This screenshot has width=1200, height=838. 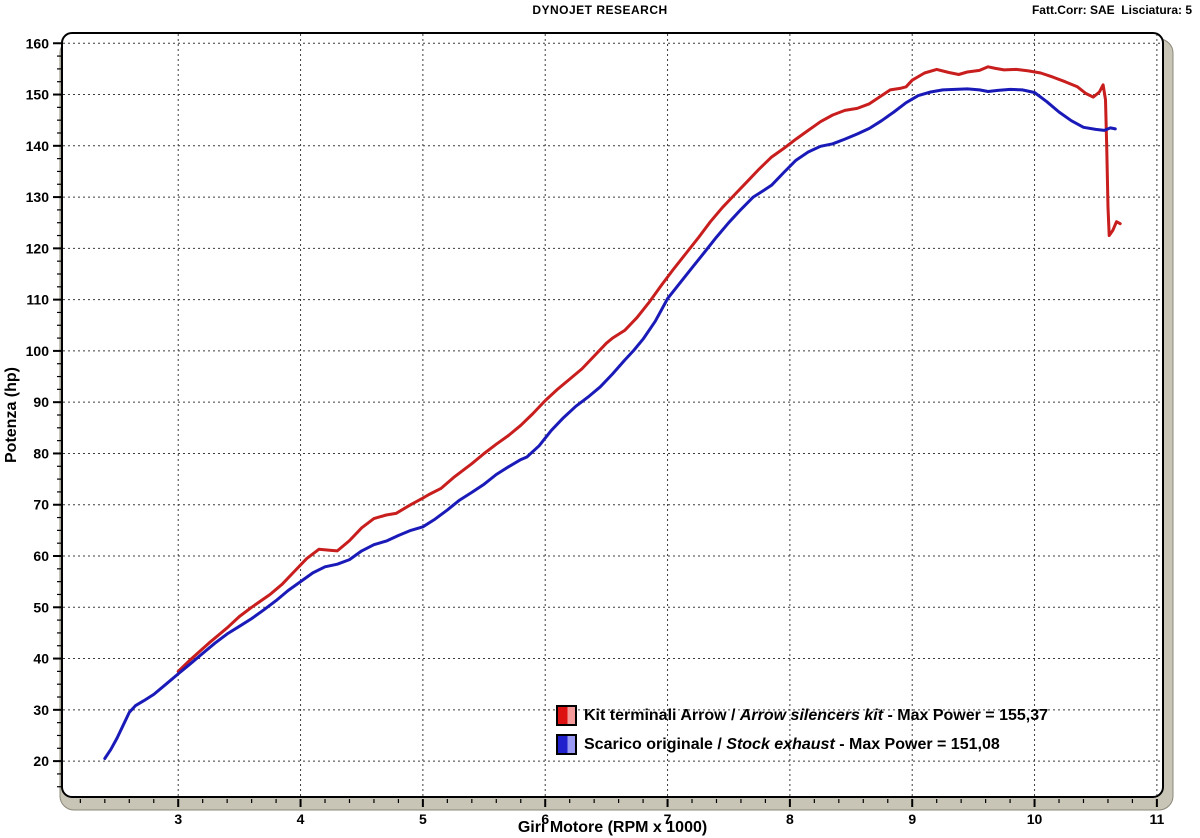 What do you see at coordinates (11, 415) in the screenshot?
I see `y-axis-title: Potenza (hp)` at bounding box center [11, 415].